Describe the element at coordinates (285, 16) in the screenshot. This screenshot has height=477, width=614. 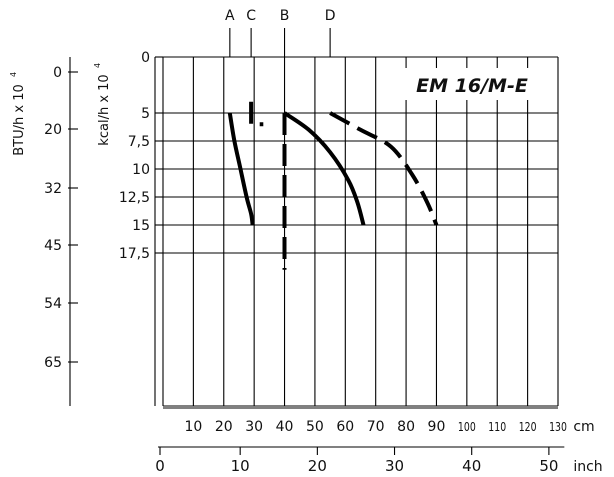
I see `series-top-label-b: B` at that location.